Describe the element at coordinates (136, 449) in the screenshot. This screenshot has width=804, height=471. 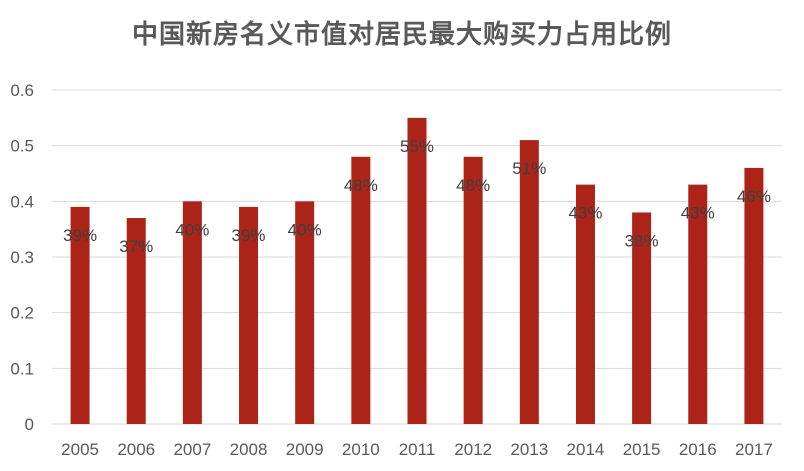
I see `x-tick-label: 2006` at that location.